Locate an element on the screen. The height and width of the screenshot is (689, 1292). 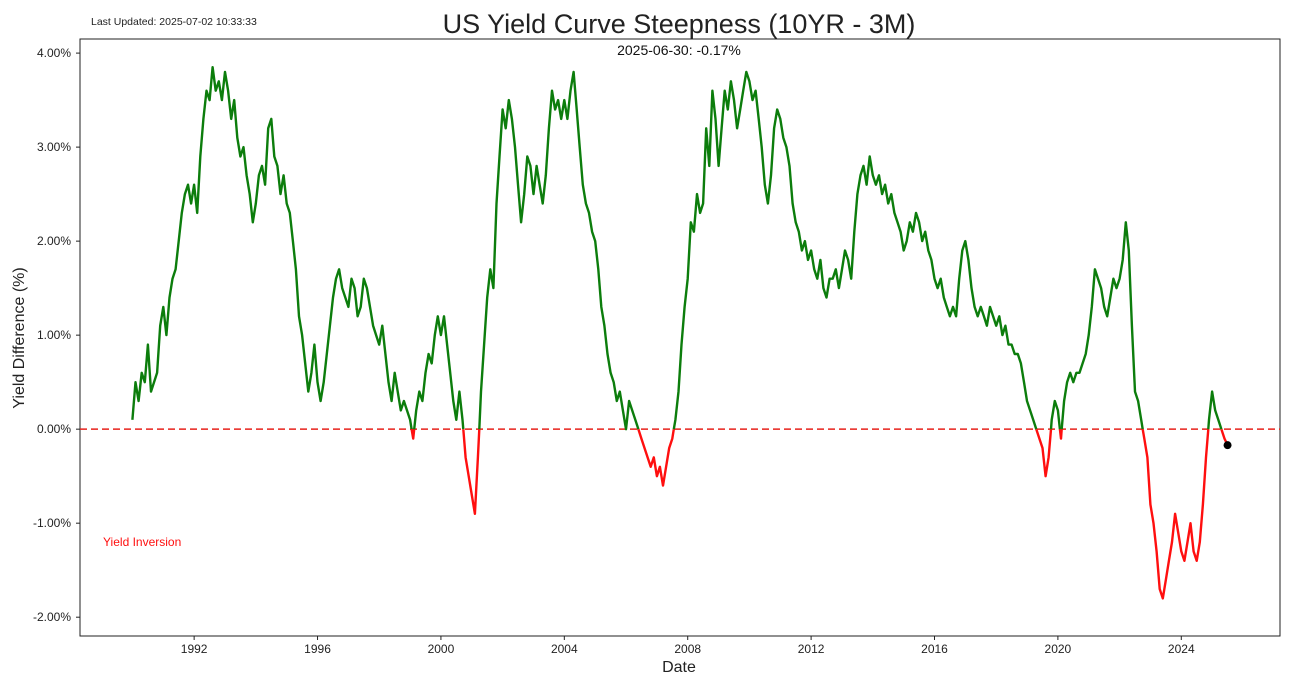
x-axis-label: Date is located at coordinates (679, 667).